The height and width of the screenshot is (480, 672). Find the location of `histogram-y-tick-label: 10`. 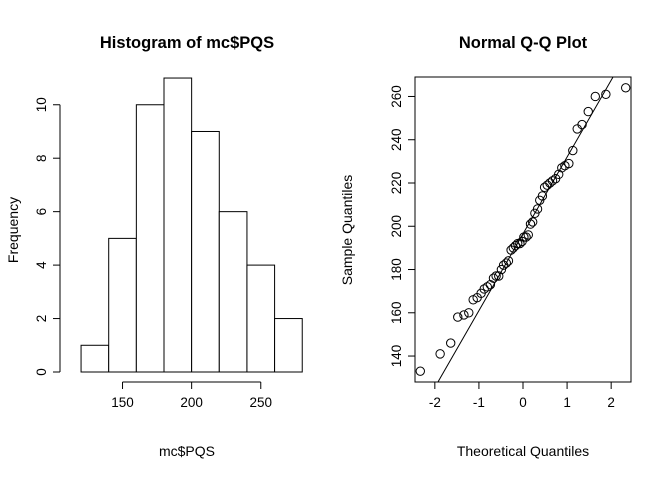

histogram-y-tick-label: 10 is located at coordinates (41, 104).